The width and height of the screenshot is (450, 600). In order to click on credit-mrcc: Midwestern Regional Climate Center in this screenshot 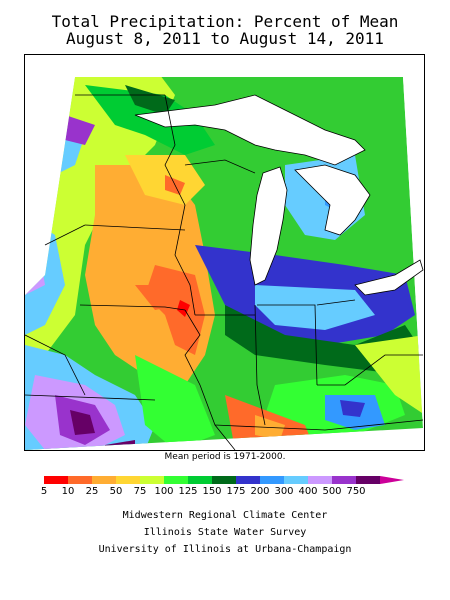, I will do `click(225, 515)`.